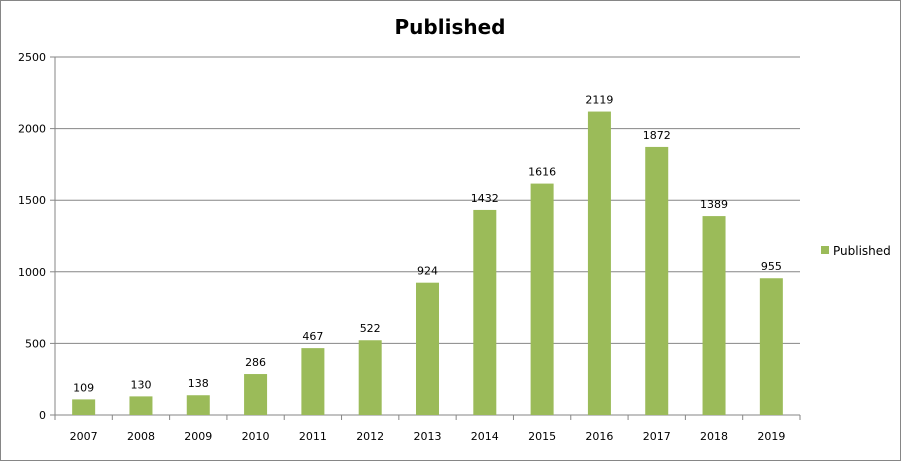  I want to click on chart-title: Published, so click(450, 27).